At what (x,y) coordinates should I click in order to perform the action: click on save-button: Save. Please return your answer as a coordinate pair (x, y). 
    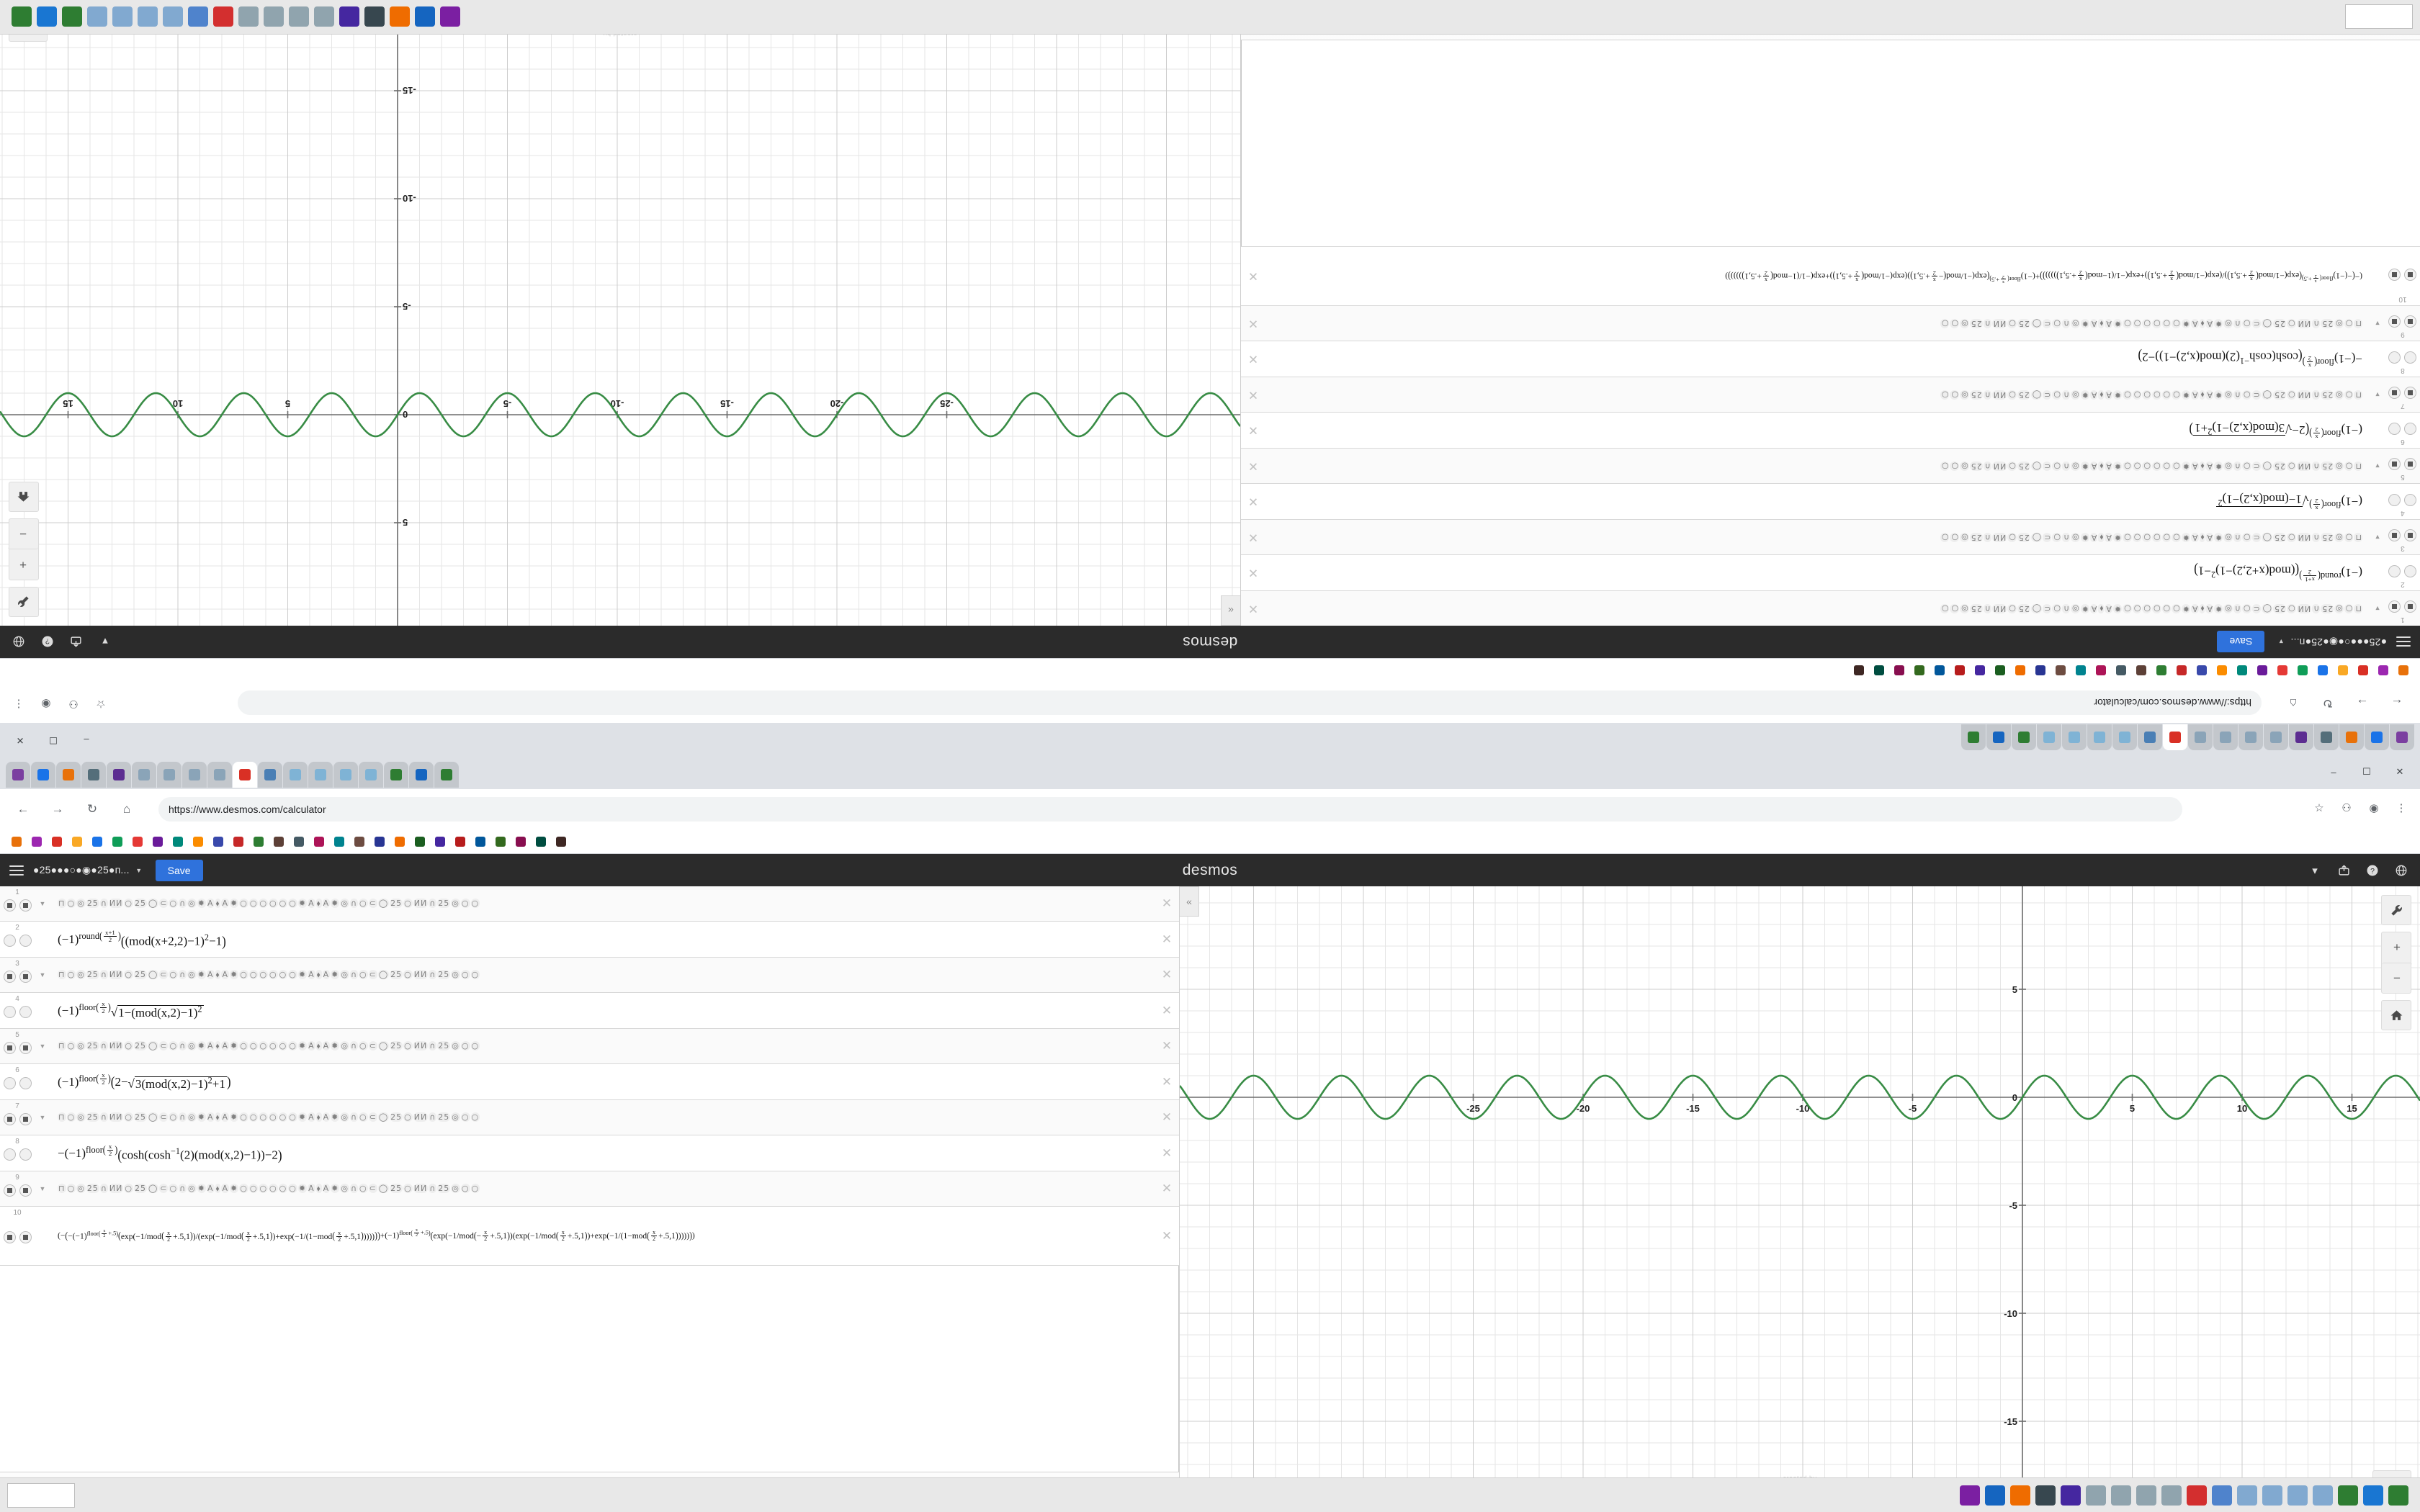
    Looking at the image, I should click on (179, 870).